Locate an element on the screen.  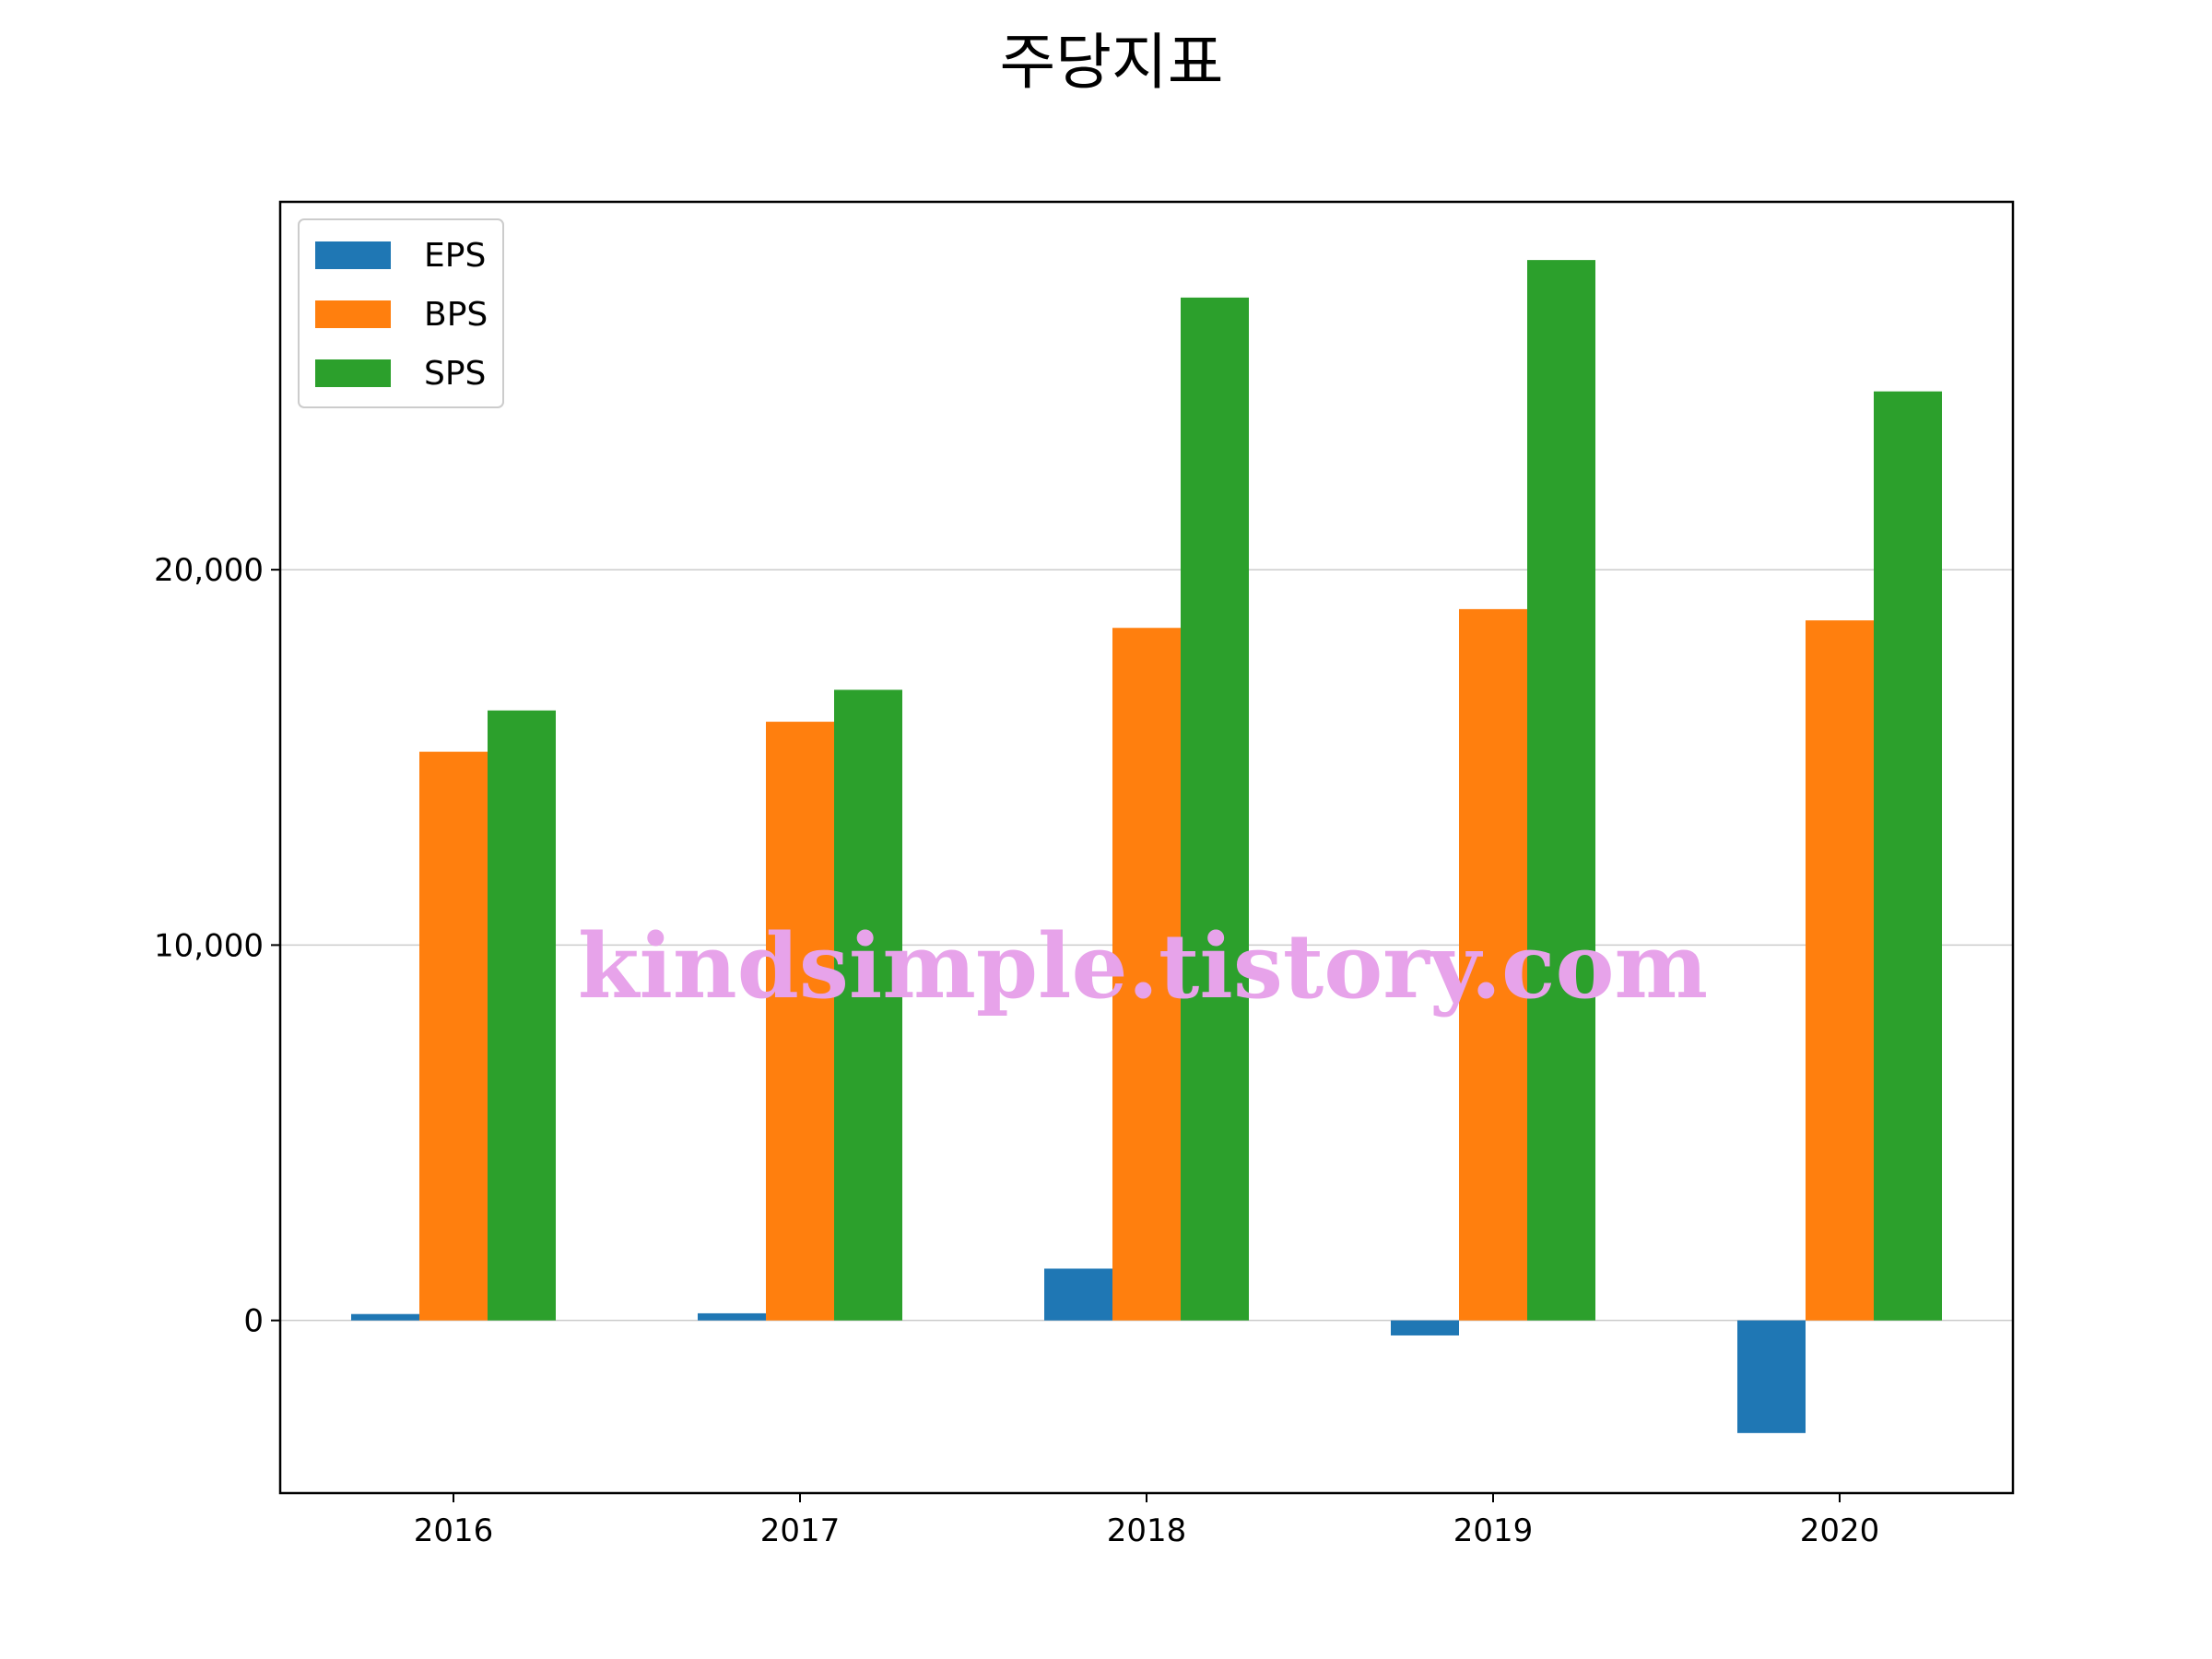
y-tick-label: 0 is located at coordinates (253, 1321).